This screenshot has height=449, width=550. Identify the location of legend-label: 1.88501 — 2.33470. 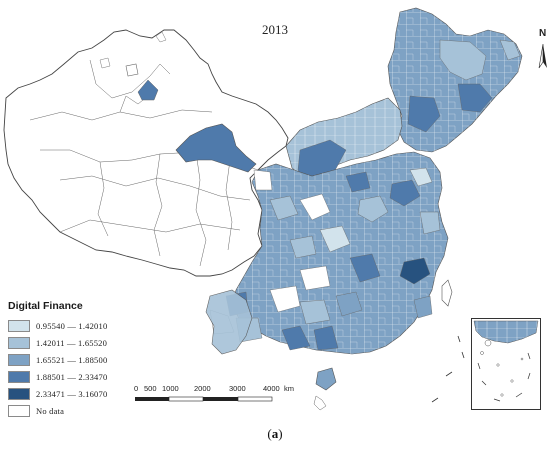
(72, 377).